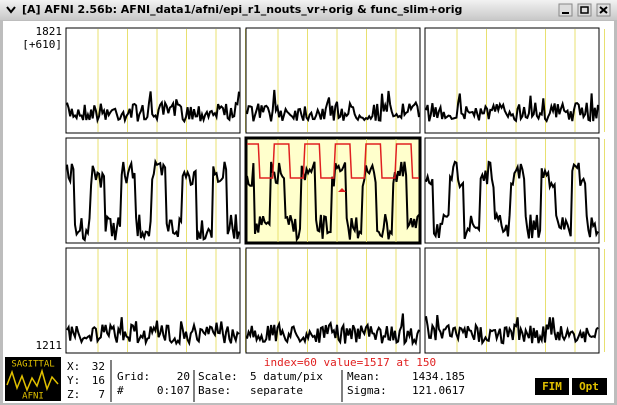 This screenshot has width=617, height=405. What do you see at coordinates (438, 390) in the screenshot?
I see `sigma-value: 121.0617` at bounding box center [438, 390].